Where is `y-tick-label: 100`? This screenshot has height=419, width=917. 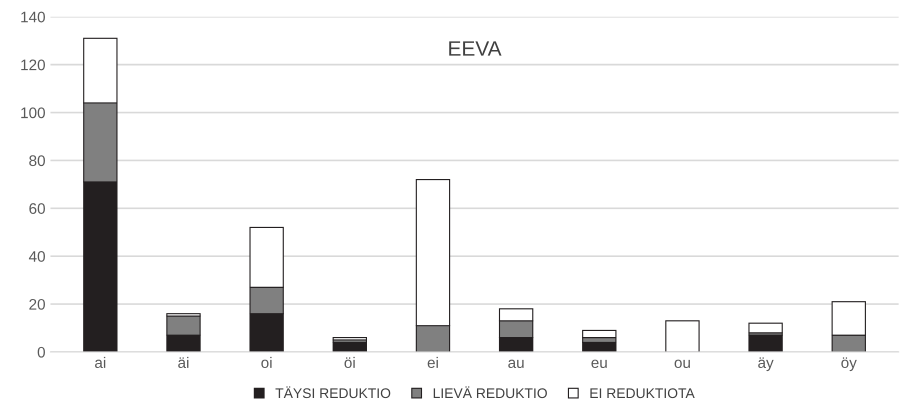
y-tick-label: 100 is located at coordinates (33, 112).